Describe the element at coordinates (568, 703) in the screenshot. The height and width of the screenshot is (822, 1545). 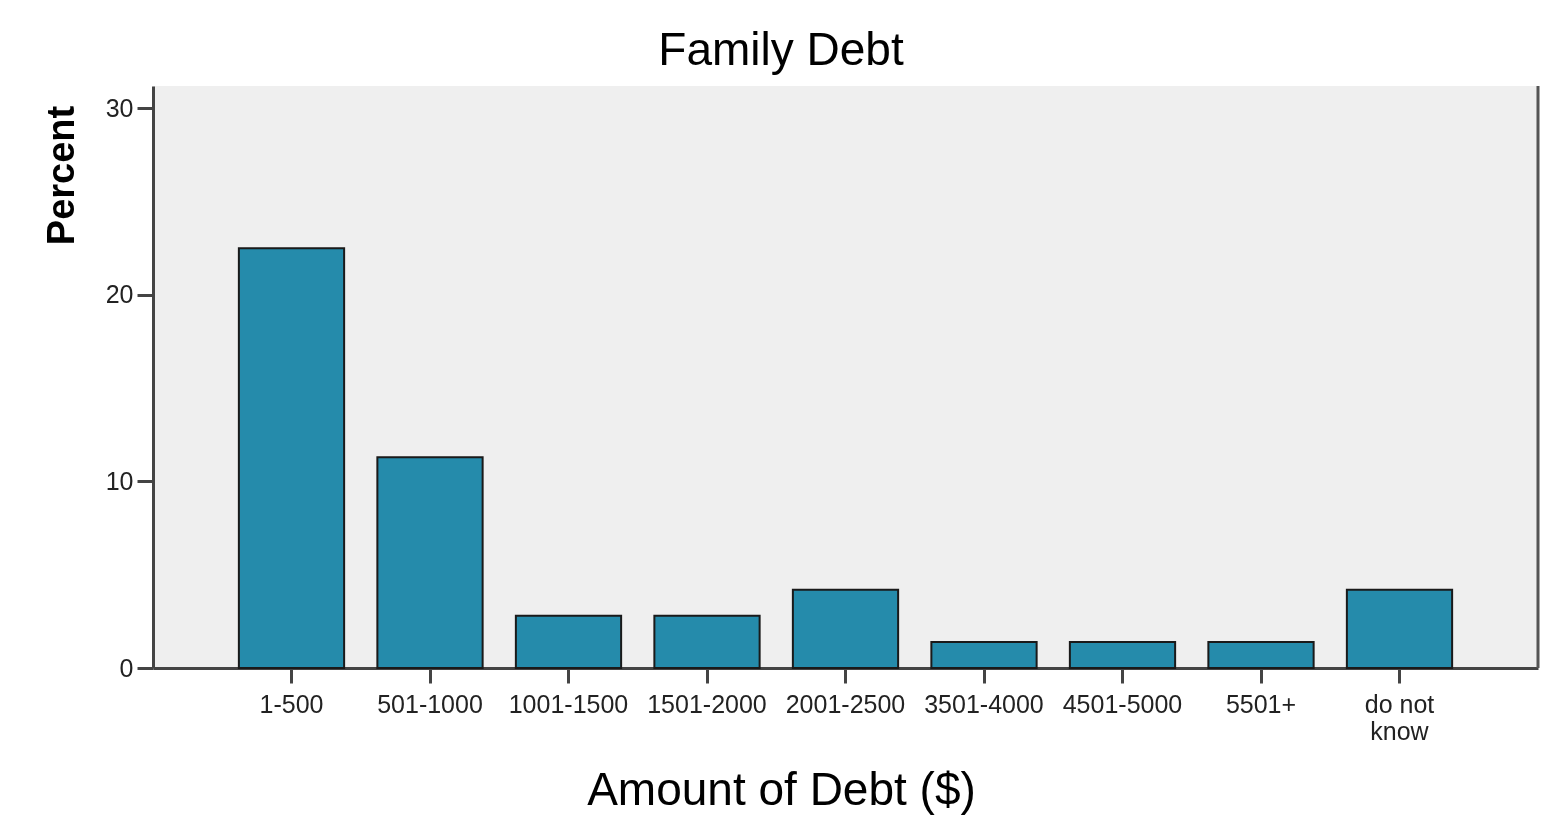
I see `x-tick-label: 1001-1500` at that location.